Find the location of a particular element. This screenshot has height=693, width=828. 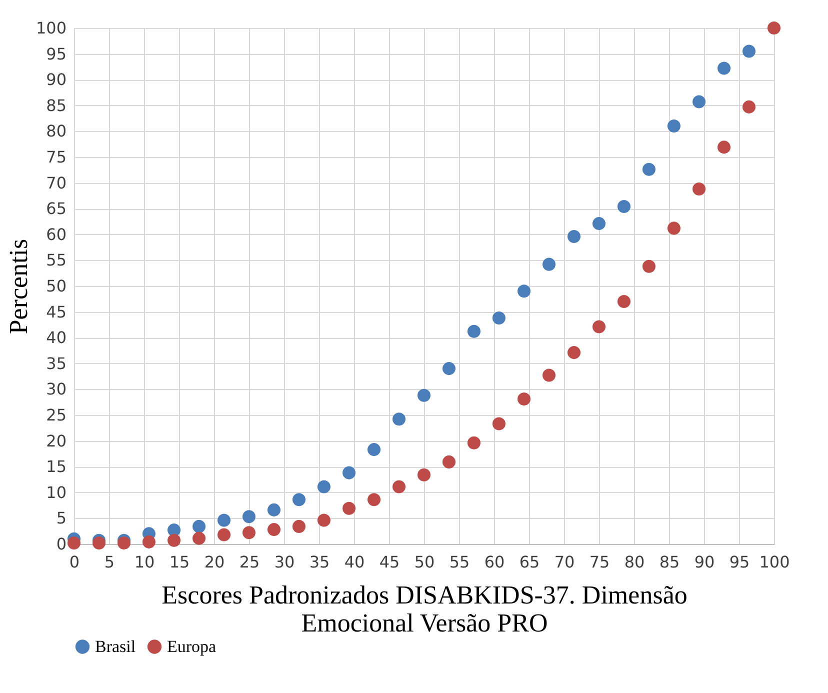

y-tick-label: 60 is located at coordinates (56, 234).